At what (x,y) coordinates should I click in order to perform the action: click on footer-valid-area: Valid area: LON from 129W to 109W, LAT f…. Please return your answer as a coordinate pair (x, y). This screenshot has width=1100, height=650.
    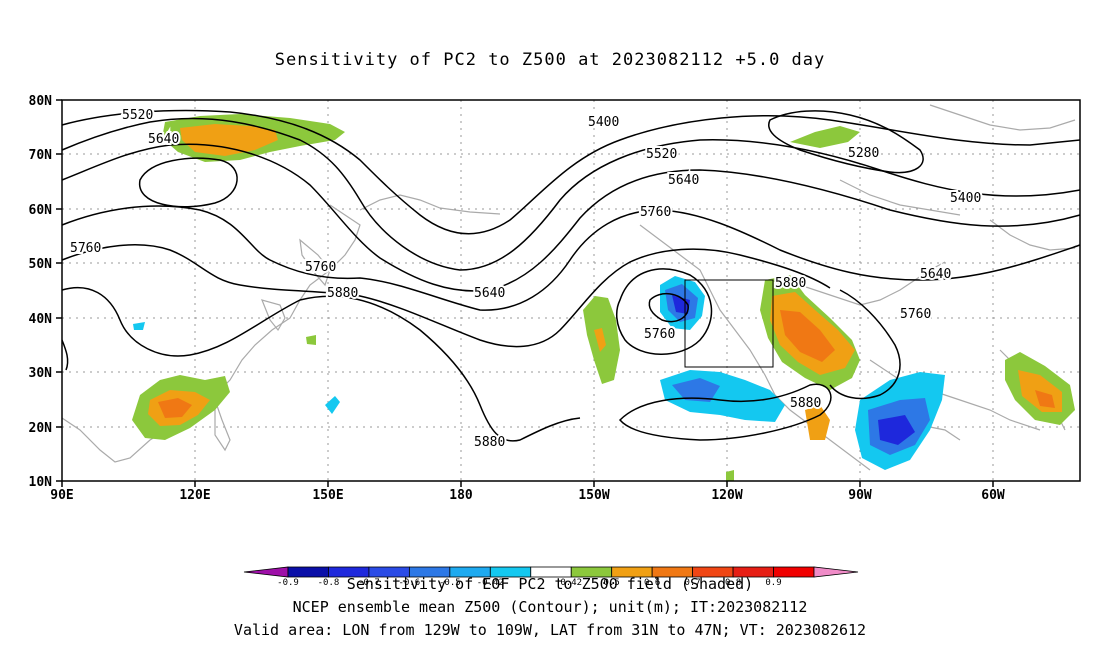
    Looking at the image, I should click on (550, 630).